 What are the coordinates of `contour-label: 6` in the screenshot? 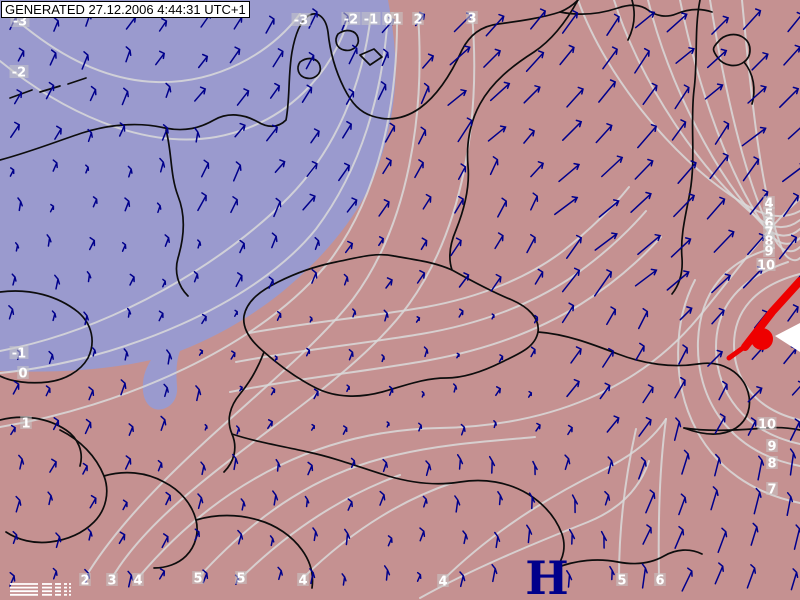 It's located at (659, 581).